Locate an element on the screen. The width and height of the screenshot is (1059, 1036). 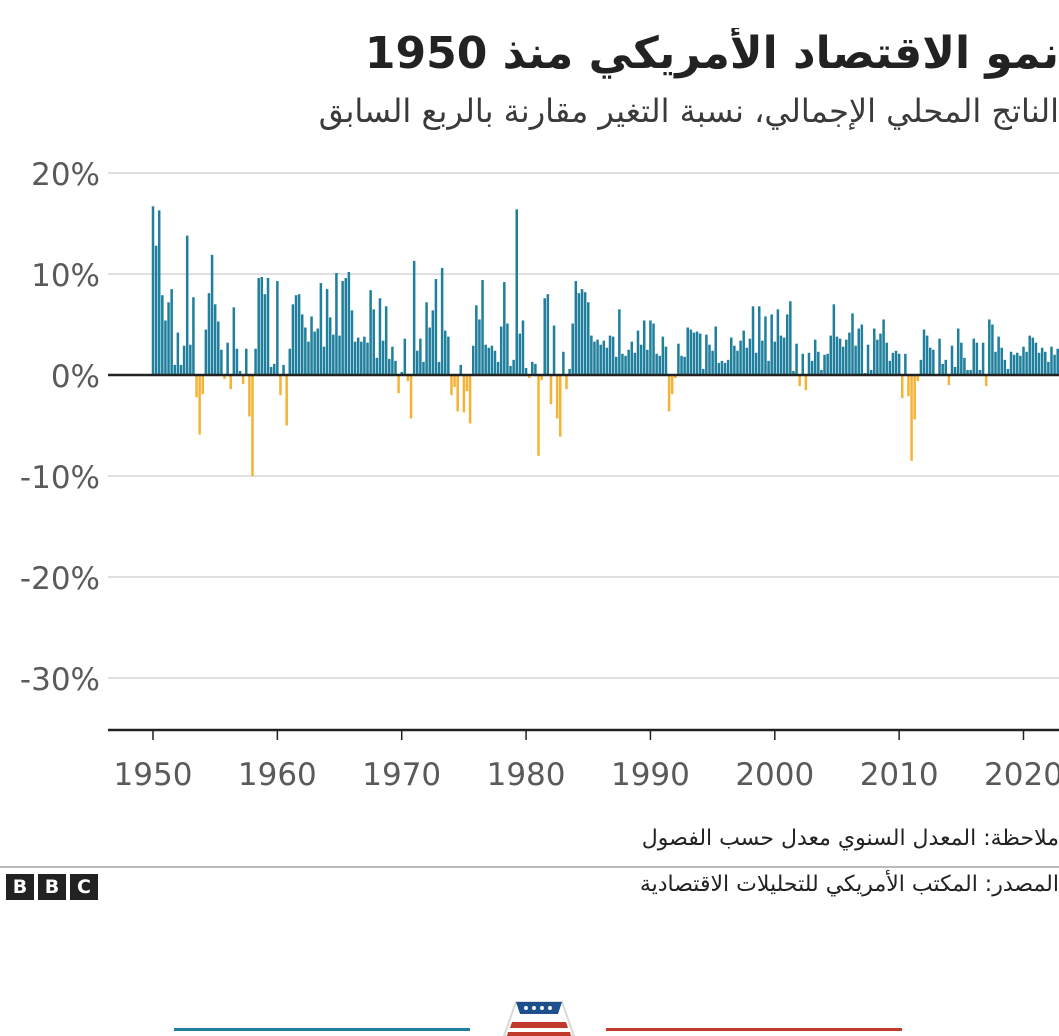
x-tick-label: 1980 is located at coordinates (526, 775).